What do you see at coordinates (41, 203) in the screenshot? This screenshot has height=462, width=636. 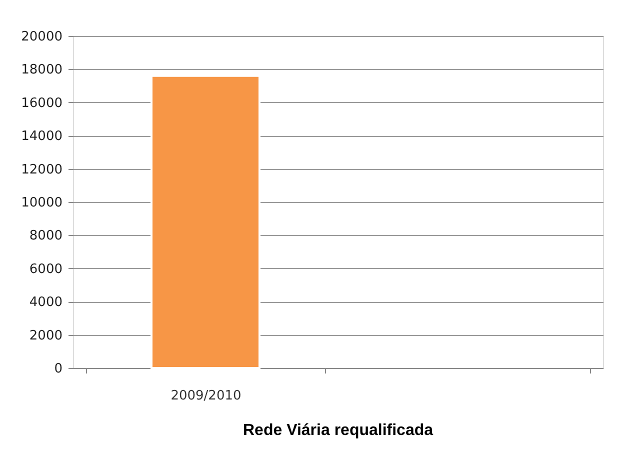 I see `y-tick-label: 10000` at bounding box center [41, 203].